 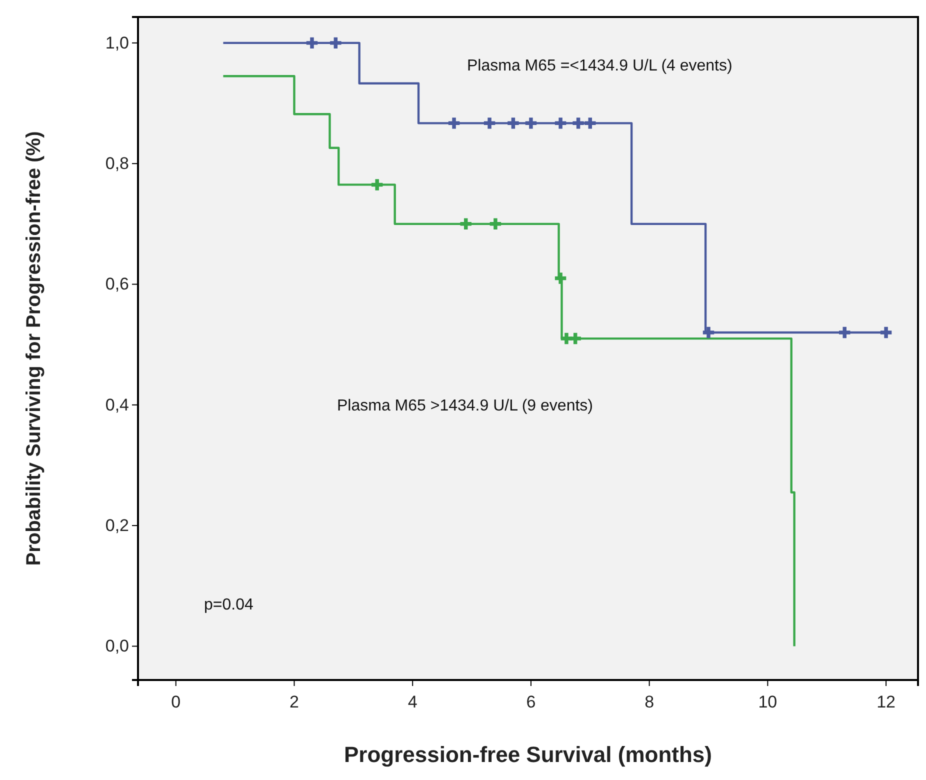 I want to click on y-tick-label: 1,0, so click(x=117, y=42).